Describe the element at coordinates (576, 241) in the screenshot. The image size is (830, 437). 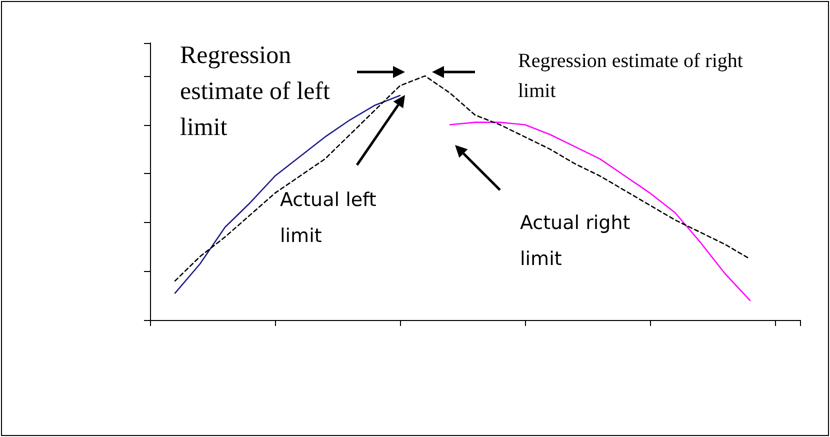
I see `annotation: Actual right limit` at that location.